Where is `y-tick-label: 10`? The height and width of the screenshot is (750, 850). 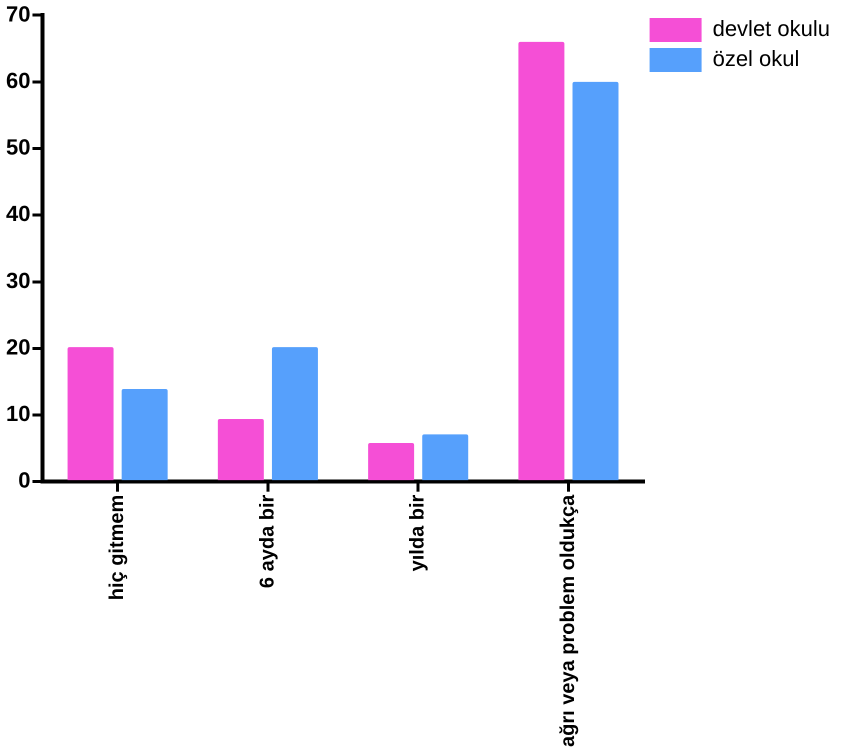
y-tick-label: 10 is located at coordinates (18, 413).